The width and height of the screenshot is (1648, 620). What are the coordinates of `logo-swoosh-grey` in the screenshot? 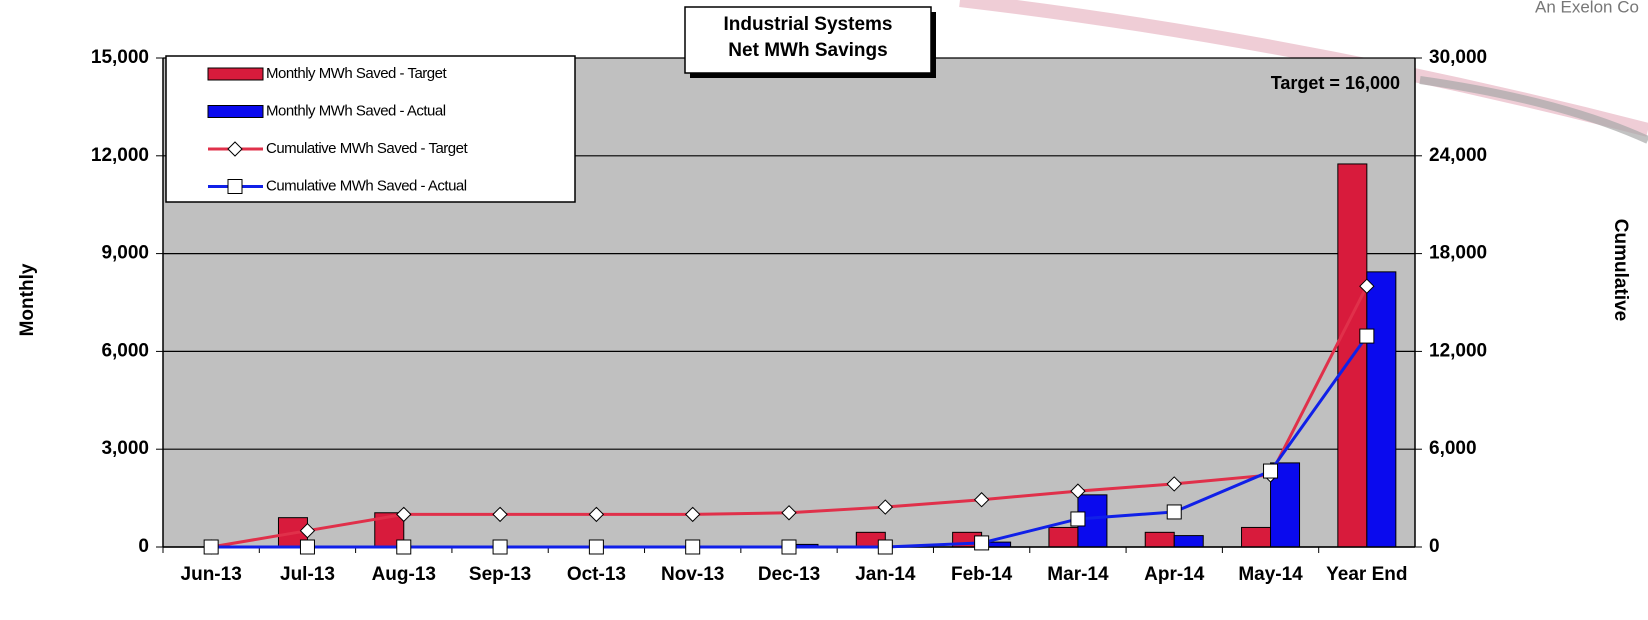 It's located at (1533, 110).